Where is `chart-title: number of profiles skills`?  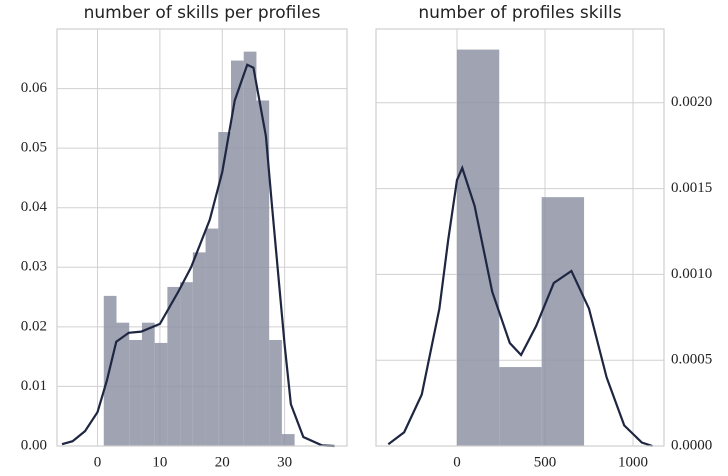
chart-title: number of profiles skills is located at coordinates (519, 13).